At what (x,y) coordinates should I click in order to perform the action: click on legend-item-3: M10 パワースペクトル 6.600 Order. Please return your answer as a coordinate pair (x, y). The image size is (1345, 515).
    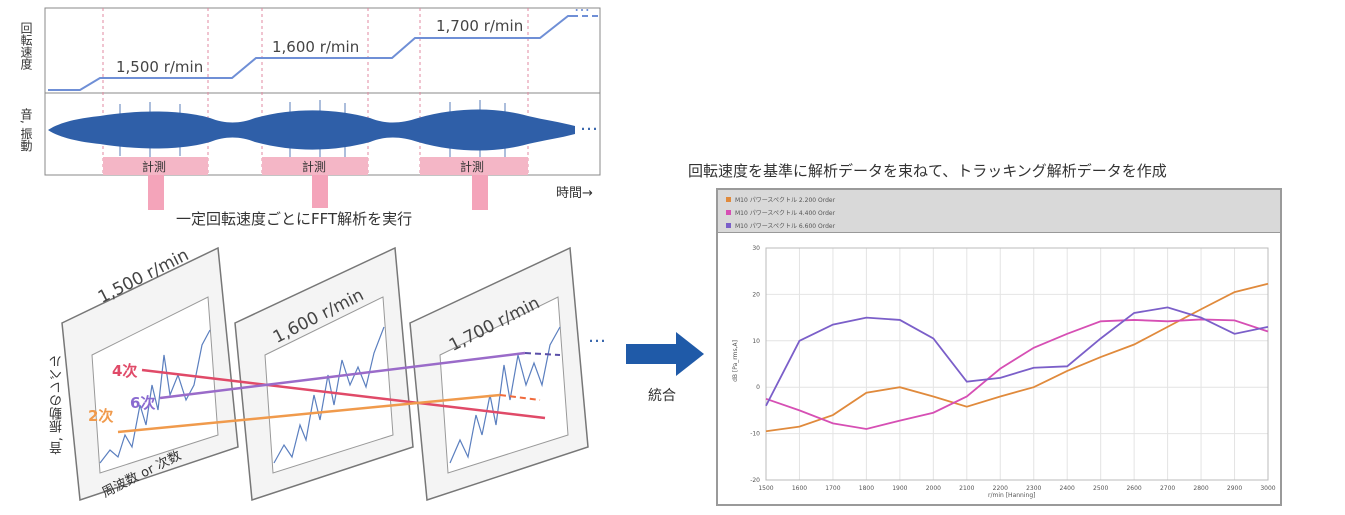
    Looking at the image, I should click on (780, 225).